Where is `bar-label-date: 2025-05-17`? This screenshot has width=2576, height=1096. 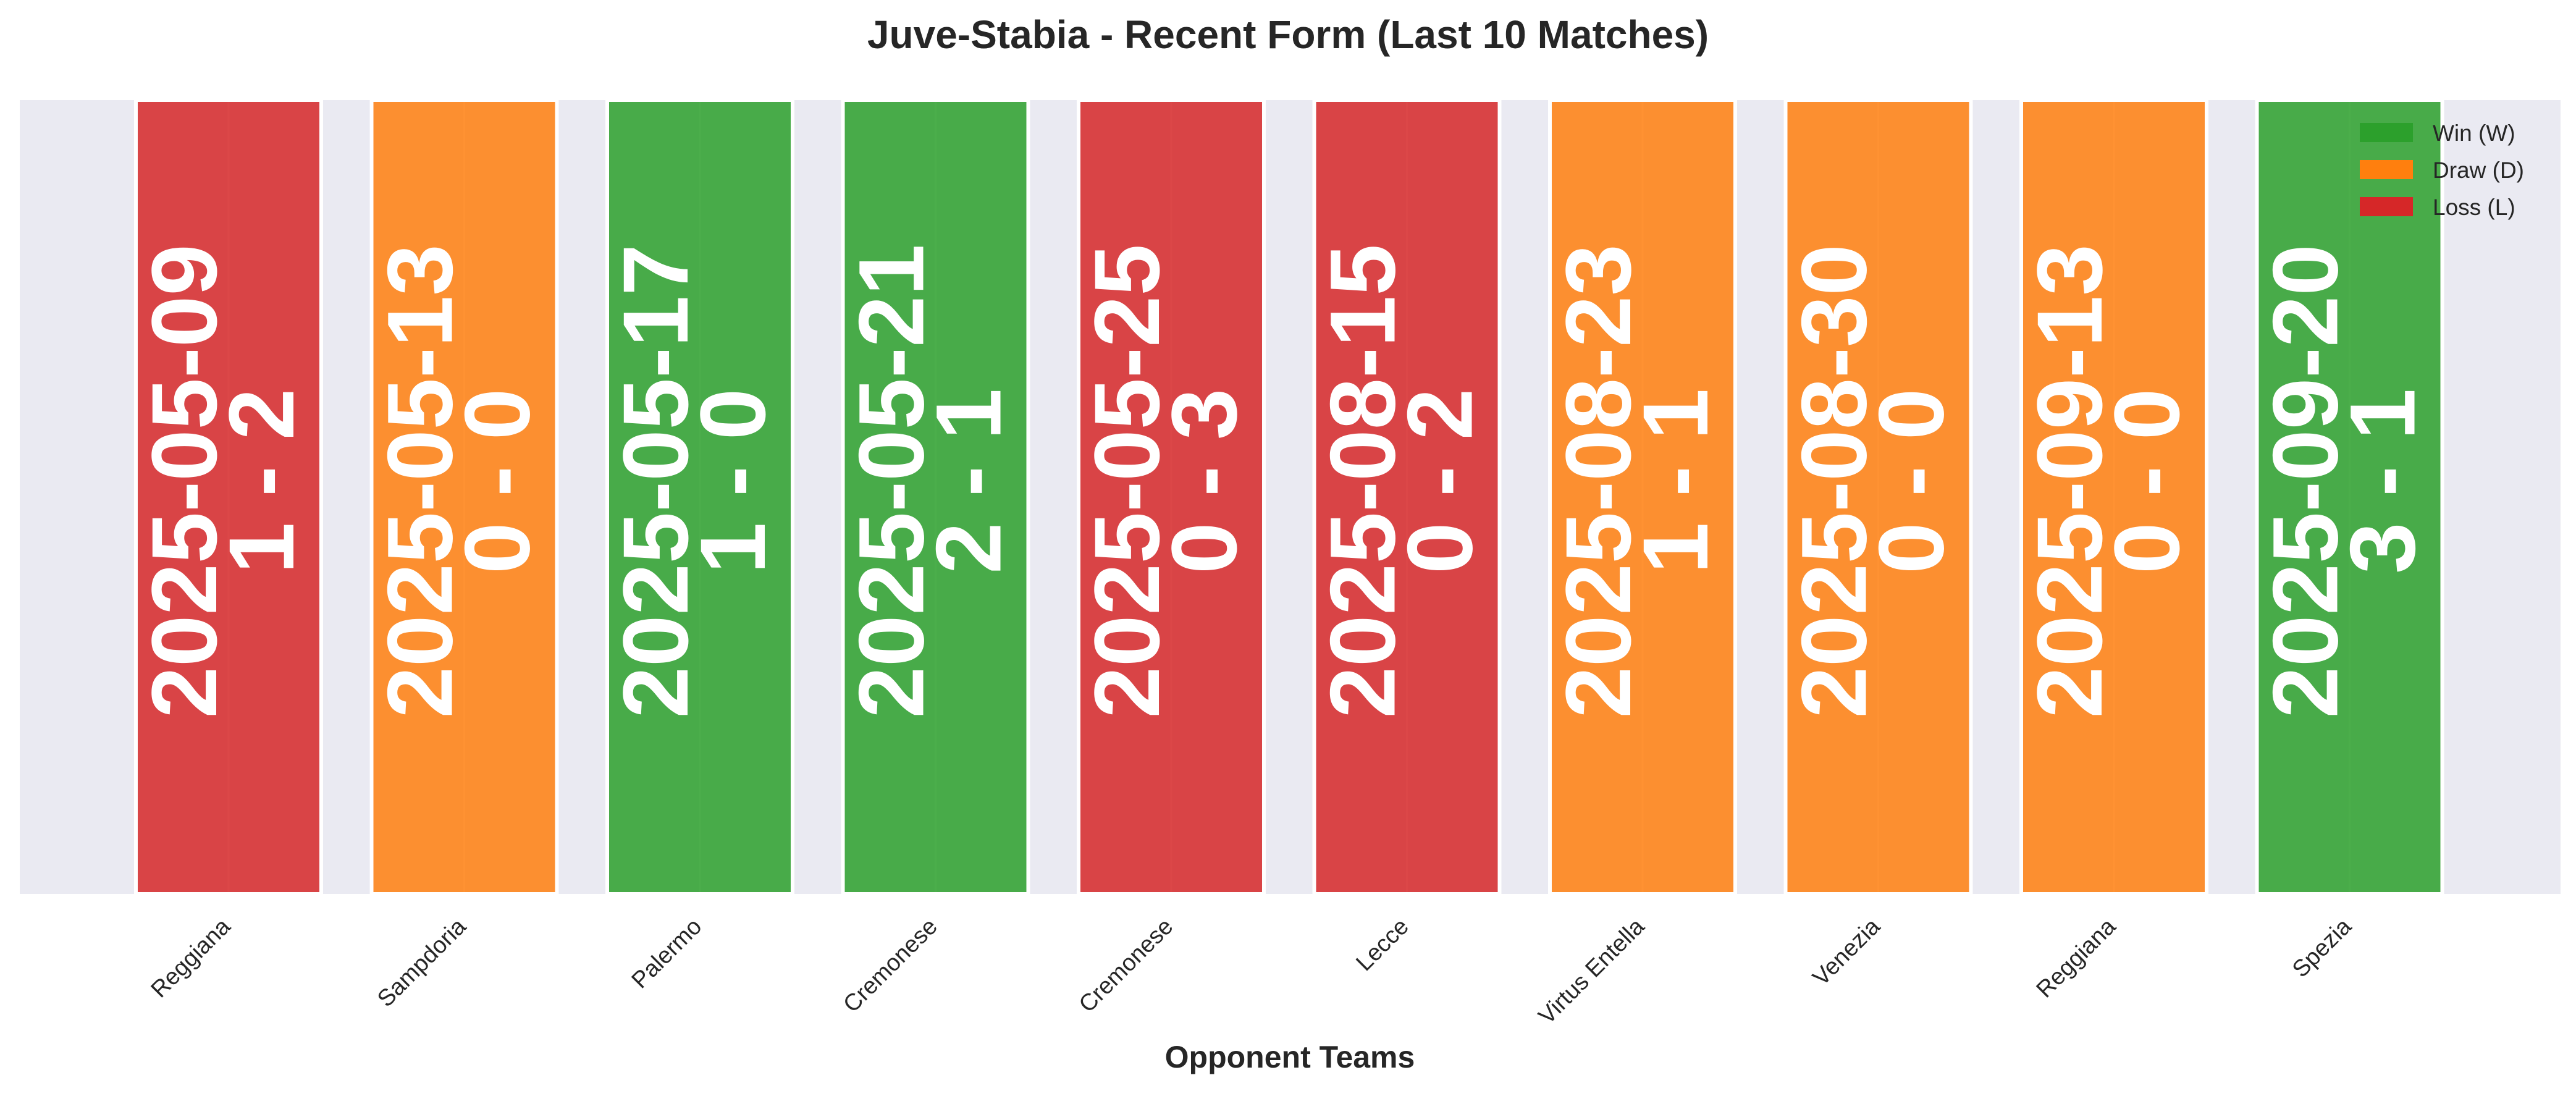 bar-label-date: 2025-05-17 is located at coordinates (655, 481).